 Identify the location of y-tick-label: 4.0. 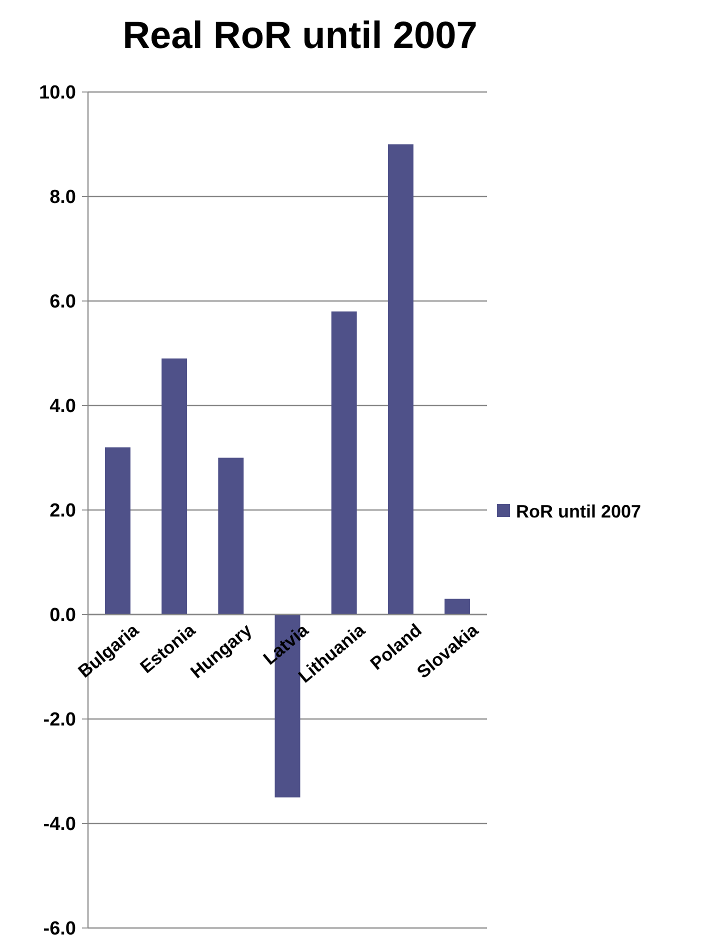
(63, 407).